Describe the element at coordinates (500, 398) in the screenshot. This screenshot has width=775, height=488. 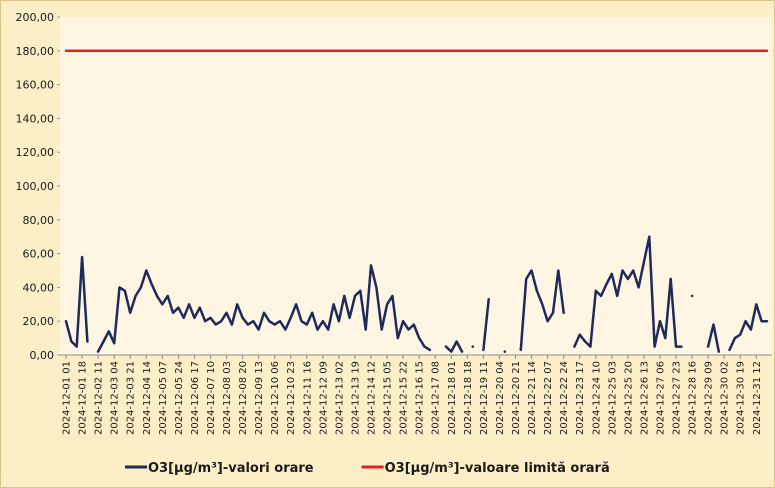
I see `x-tick-label: 2024-12-20 04` at that location.